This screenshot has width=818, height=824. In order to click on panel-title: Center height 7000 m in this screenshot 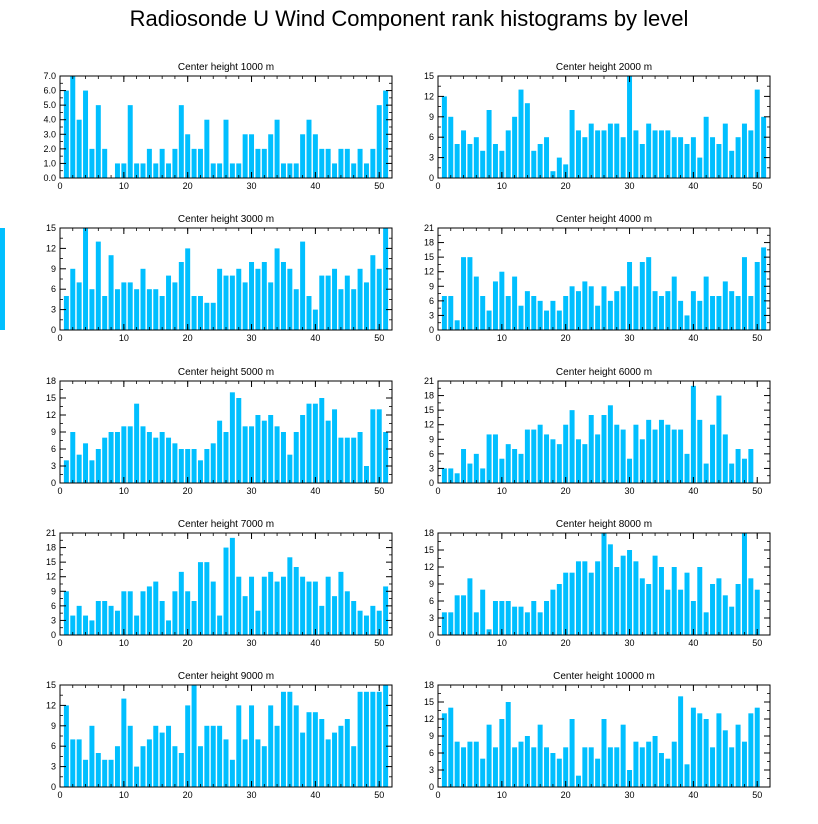, I will do `click(226, 524)`.